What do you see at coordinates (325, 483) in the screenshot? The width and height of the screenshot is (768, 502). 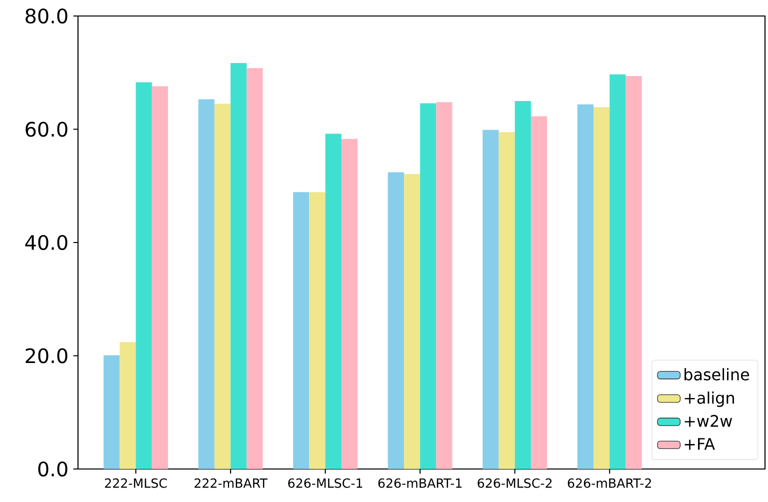 I see `x-tick-label: 626-MLSC-1` at bounding box center [325, 483].